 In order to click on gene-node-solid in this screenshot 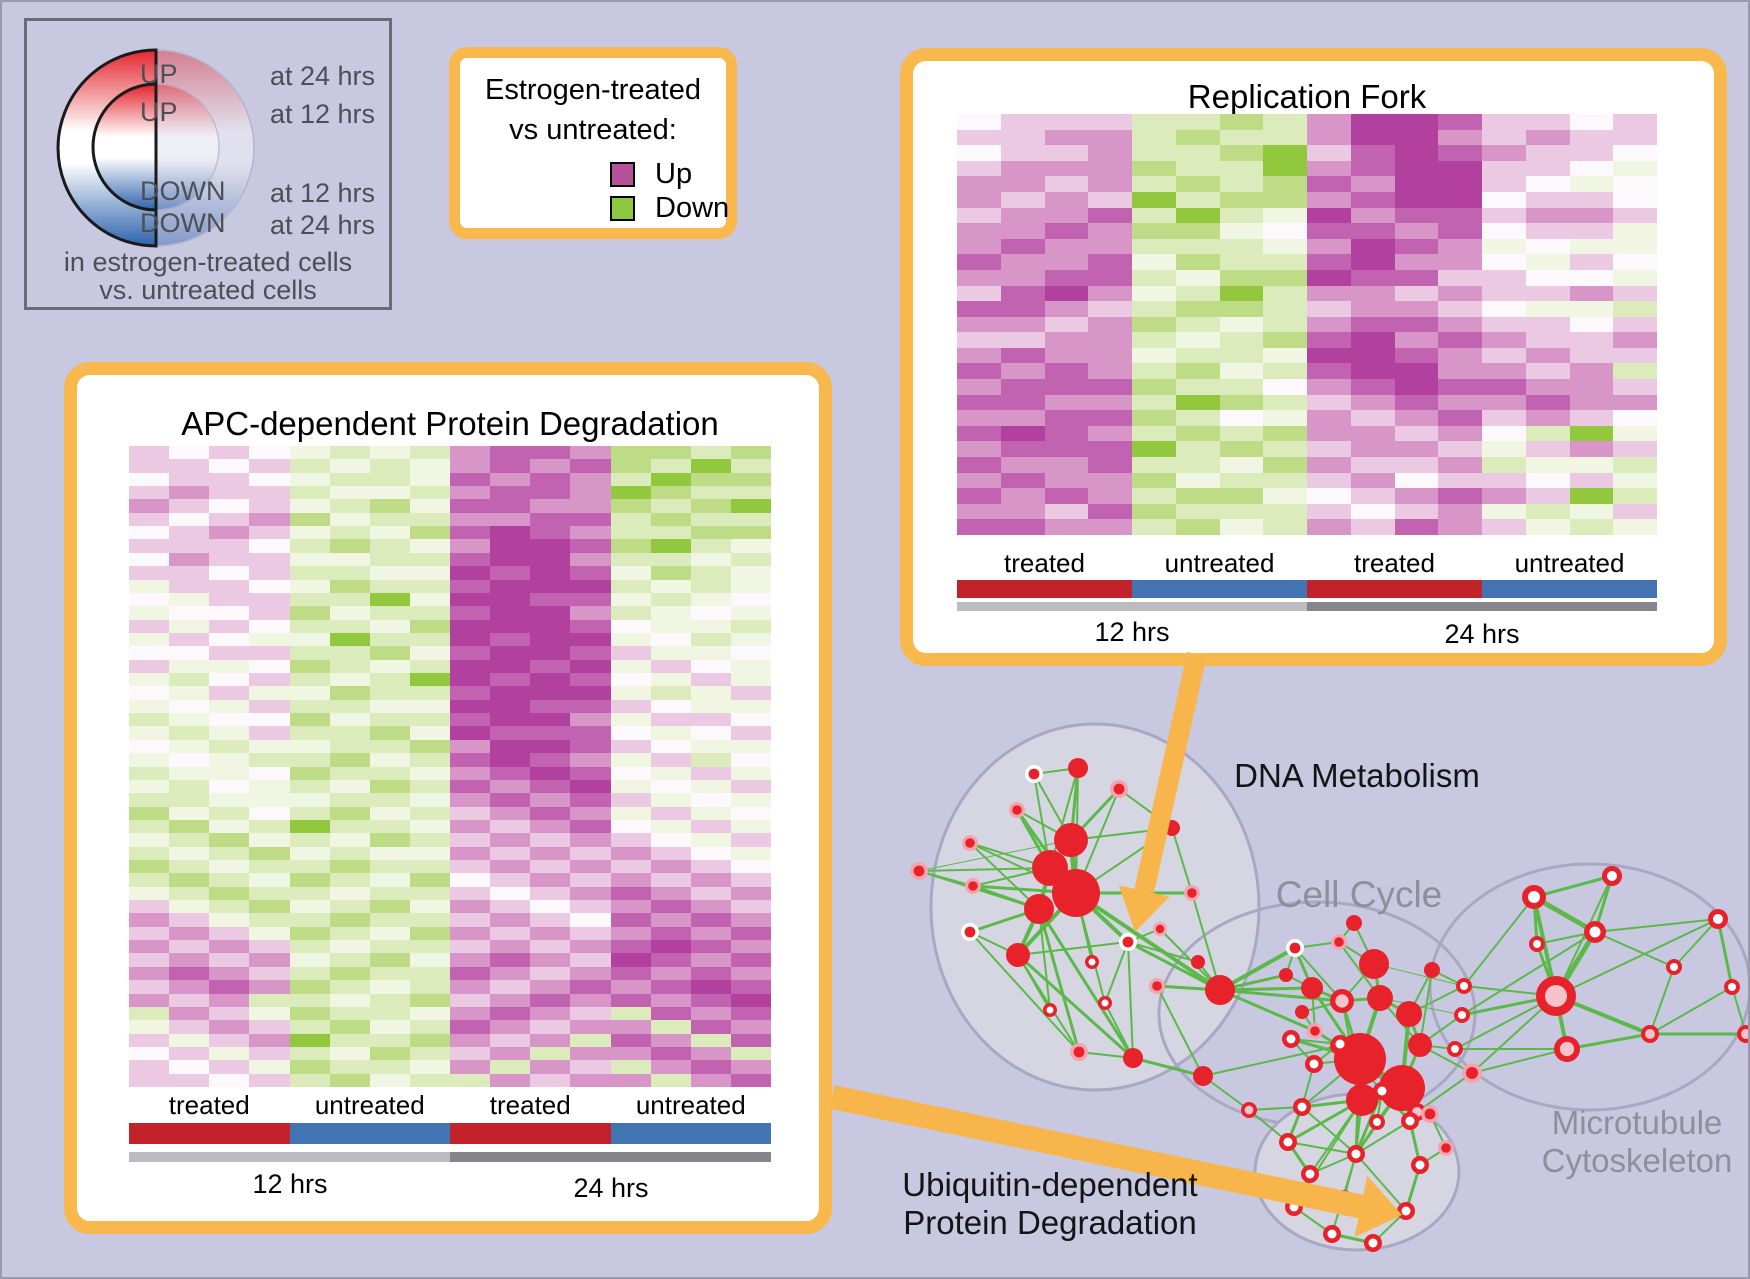, I will do `click(1409, 1014)`.